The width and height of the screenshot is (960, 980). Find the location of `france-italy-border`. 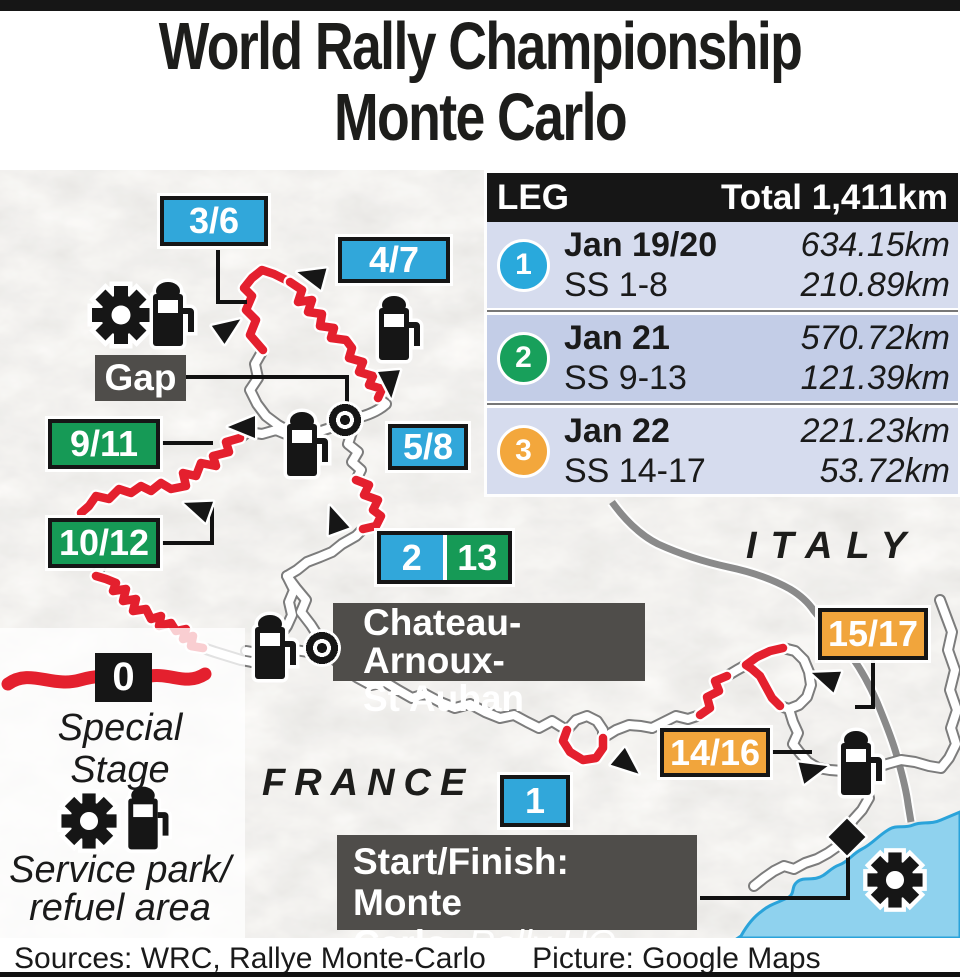

france-italy-border is located at coordinates (762, 661).